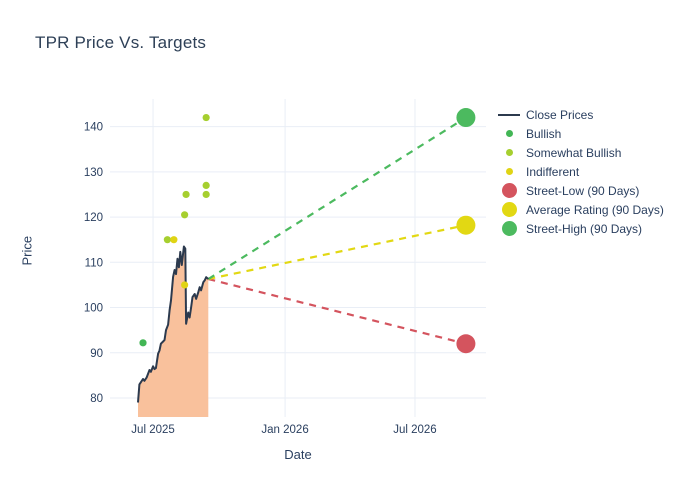 The width and height of the screenshot is (700, 500). I want to click on legend-item-indifferent: Indifferent, so click(578, 171).